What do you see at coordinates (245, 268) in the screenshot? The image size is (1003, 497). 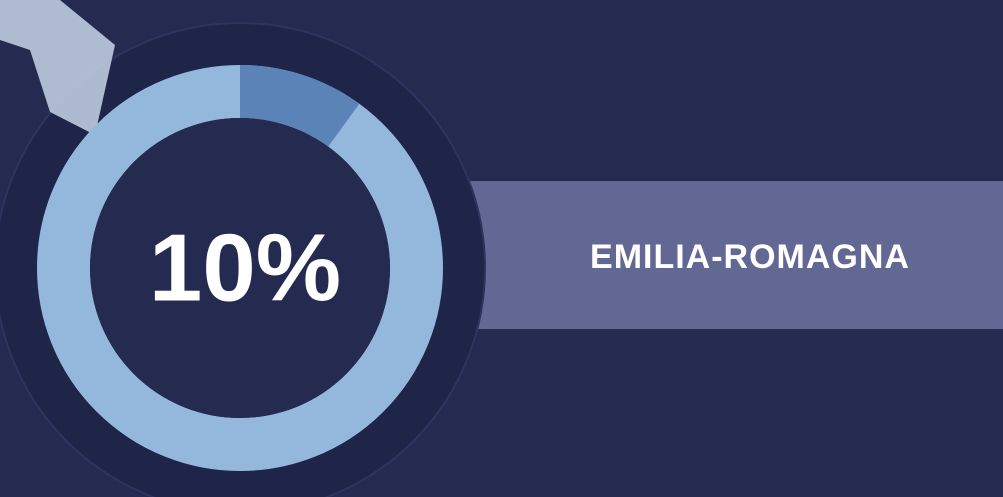 I see `value-label: 10%` at bounding box center [245, 268].